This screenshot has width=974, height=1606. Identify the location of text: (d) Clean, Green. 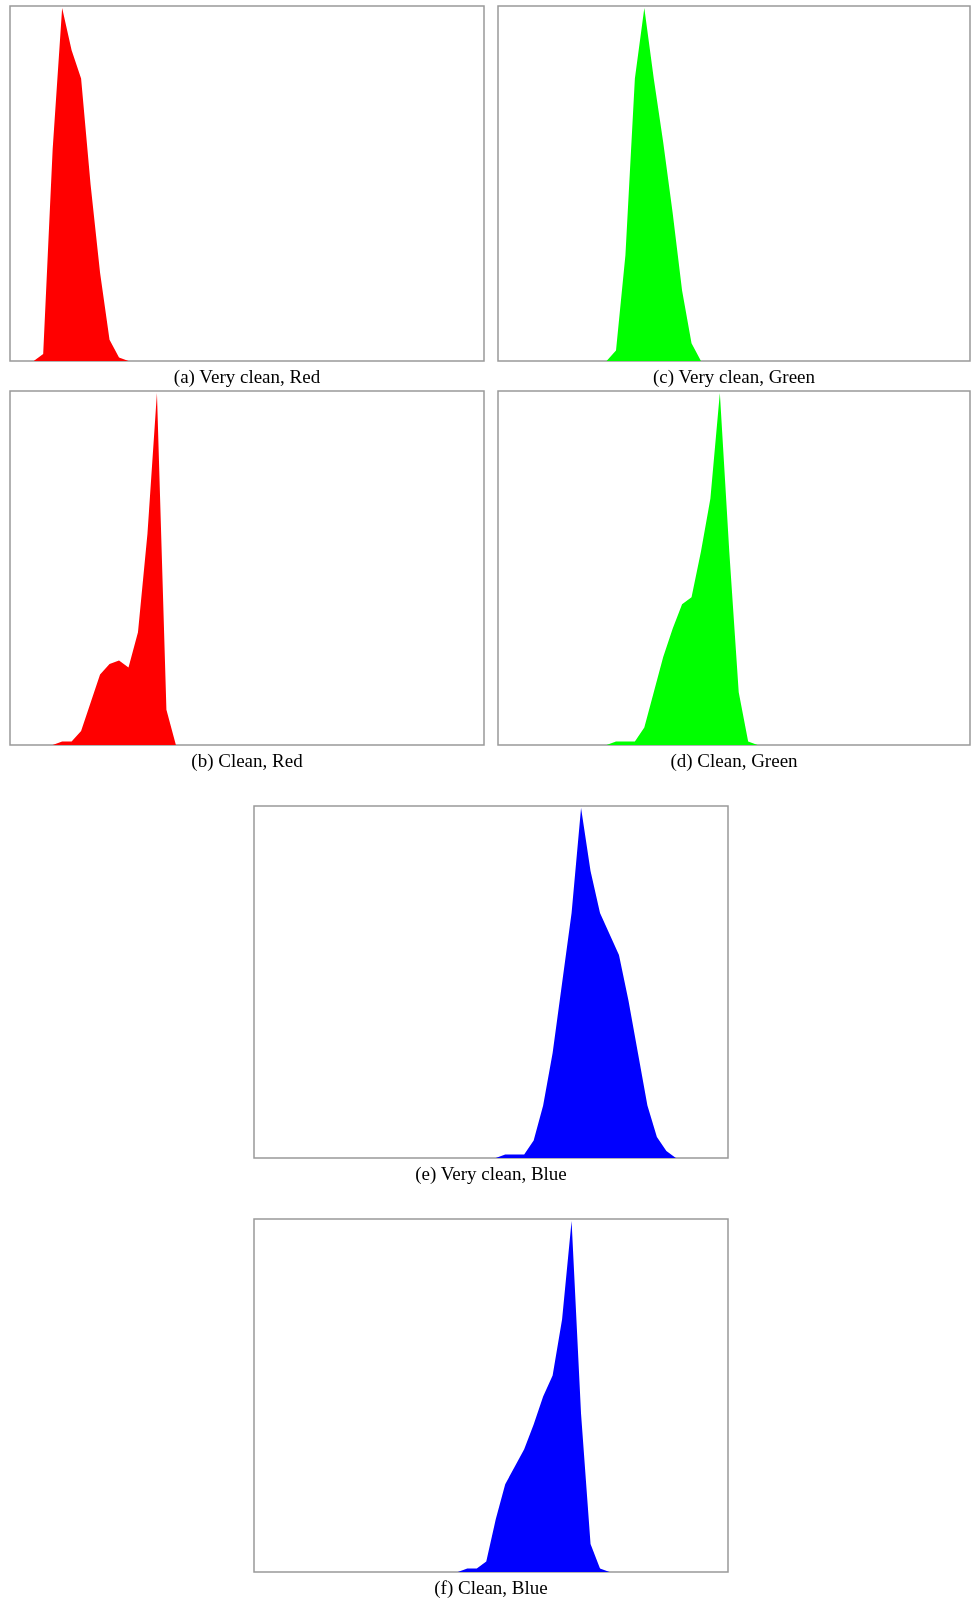
(734, 761).